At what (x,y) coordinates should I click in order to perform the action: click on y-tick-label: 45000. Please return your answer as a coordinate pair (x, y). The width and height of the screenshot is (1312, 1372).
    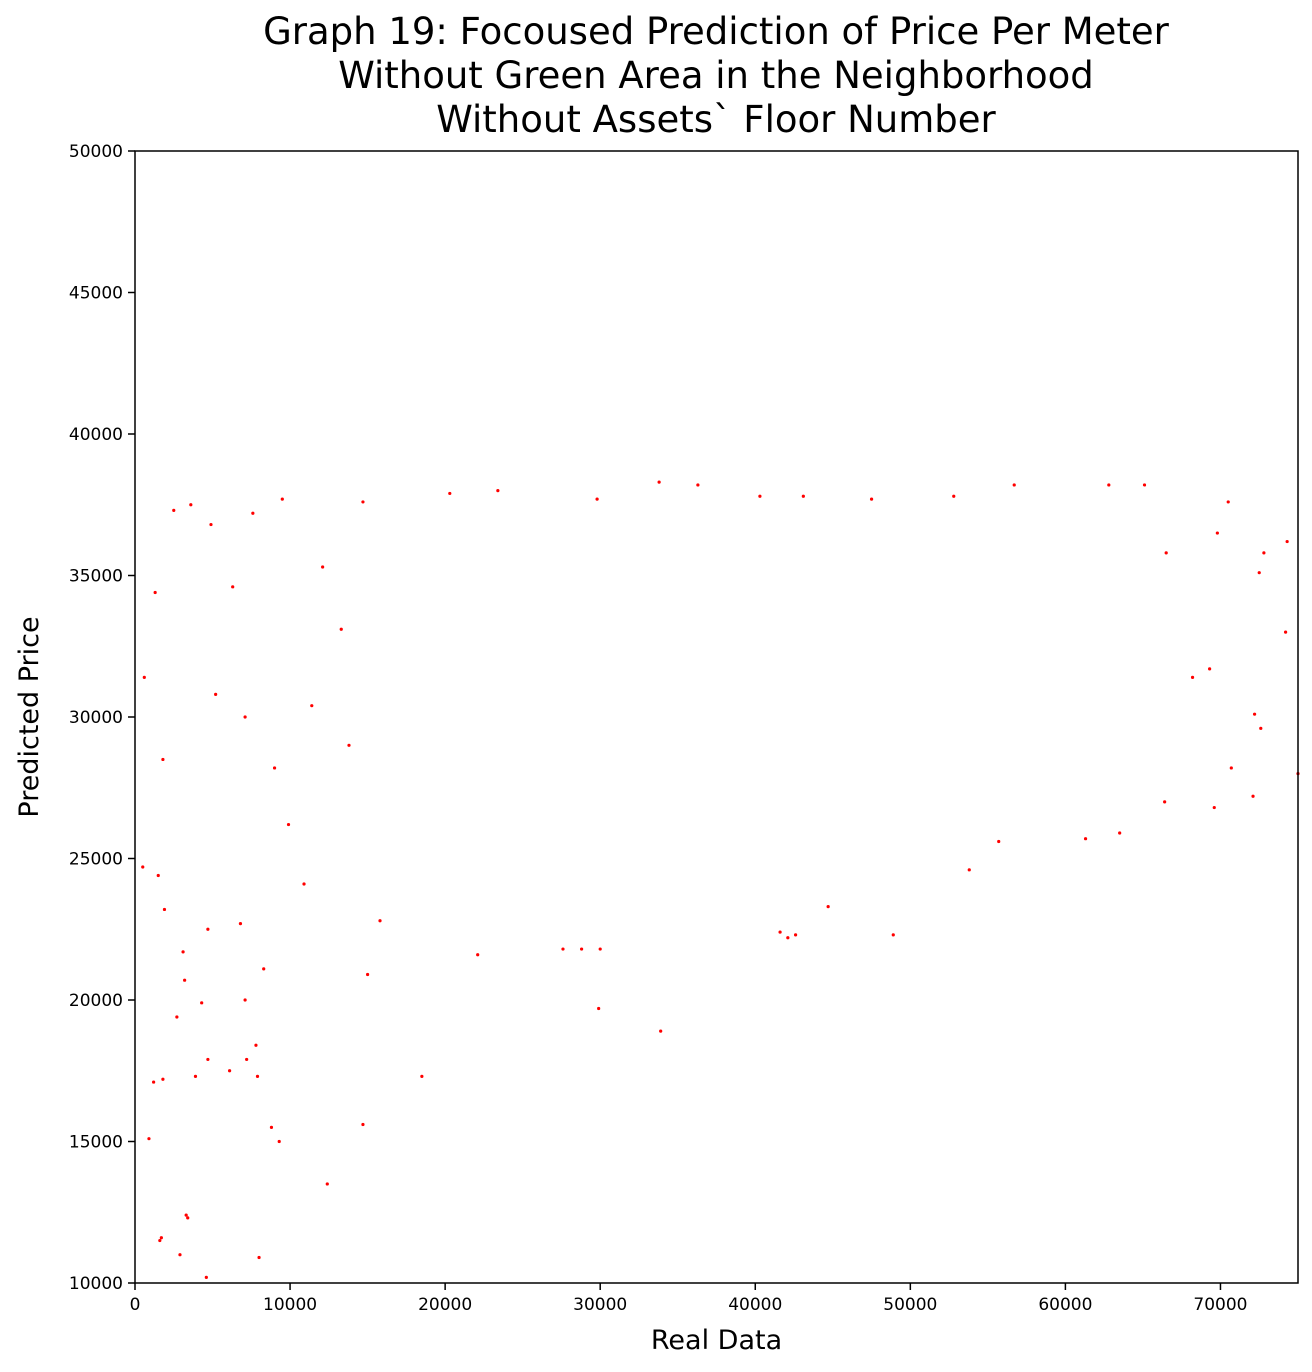
    Looking at the image, I should click on (96, 294).